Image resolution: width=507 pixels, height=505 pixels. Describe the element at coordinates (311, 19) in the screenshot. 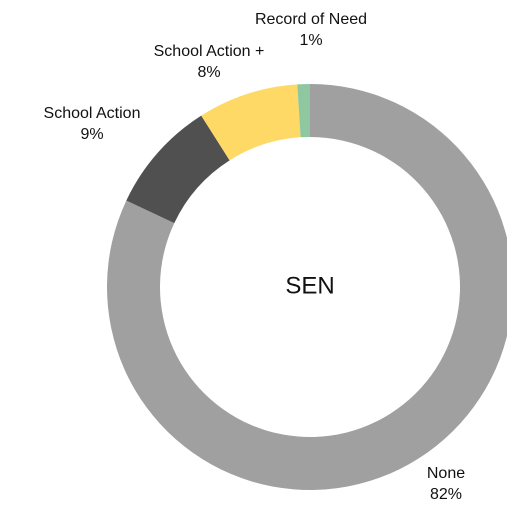

I see `slice-label-record-of-need: Record of Need` at that location.